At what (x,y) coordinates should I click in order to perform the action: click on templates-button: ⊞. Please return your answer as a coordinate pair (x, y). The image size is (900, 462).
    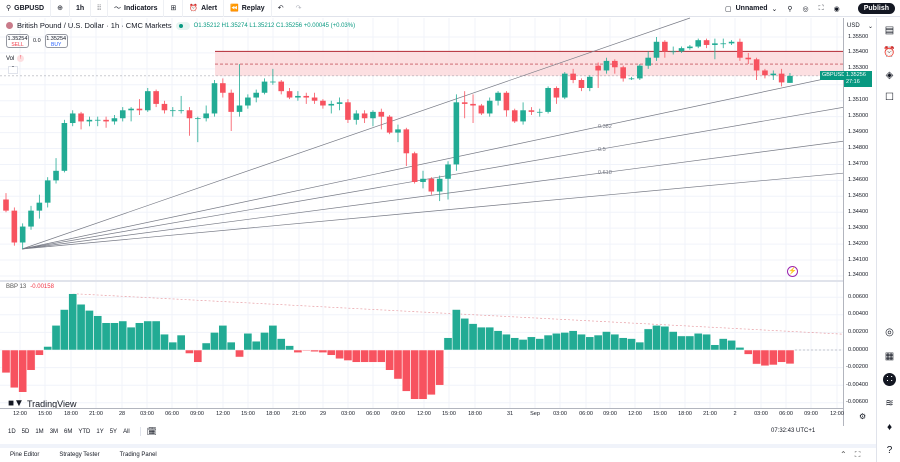
    Looking at the image, I should click on (174, 8).